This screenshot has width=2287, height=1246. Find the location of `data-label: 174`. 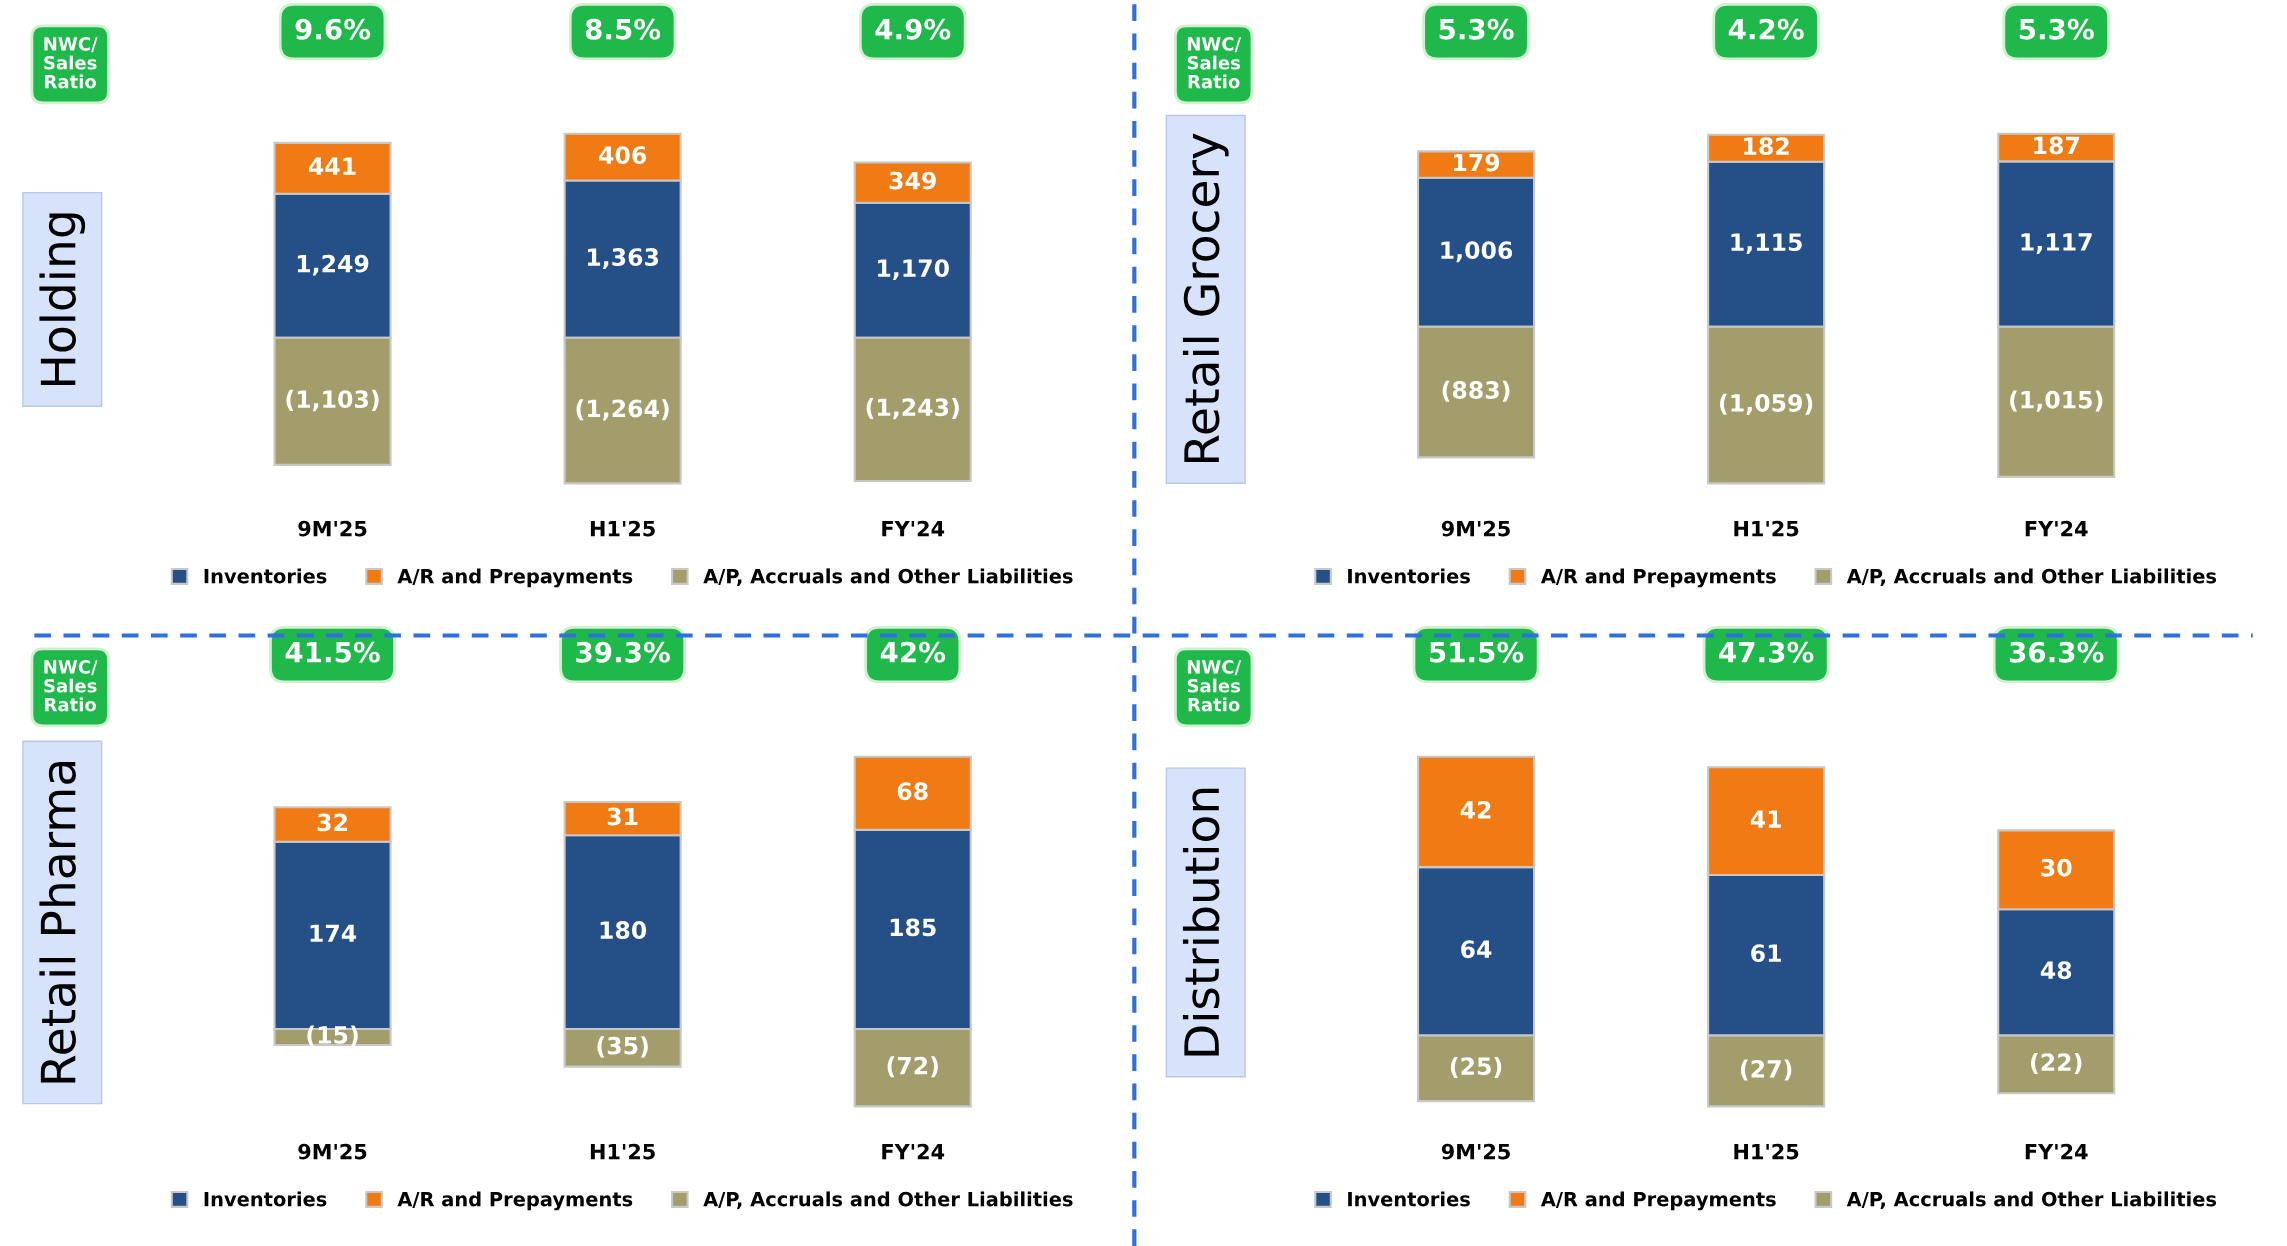

data-label: 174 is located at coordinates (333, 933).